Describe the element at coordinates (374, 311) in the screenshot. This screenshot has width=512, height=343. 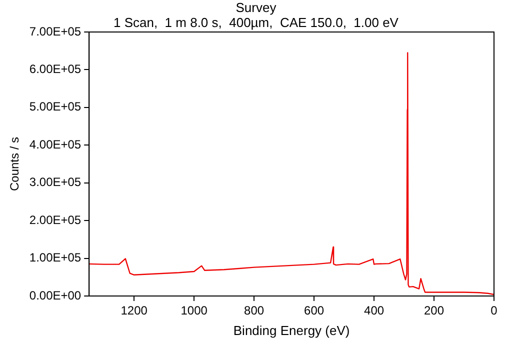
I see `x-tick-label: 400` at that location.